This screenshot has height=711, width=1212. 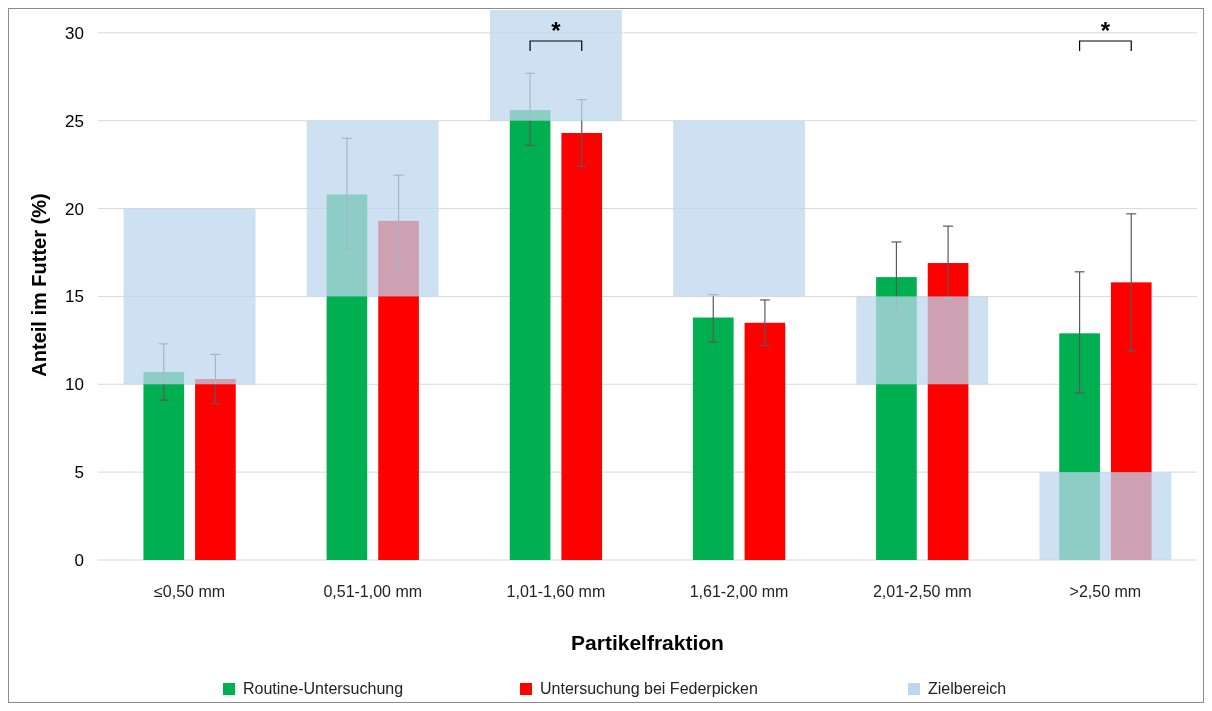 I want to click on x-axis-title: Partikelfraktion, so click(x=647, y=642).